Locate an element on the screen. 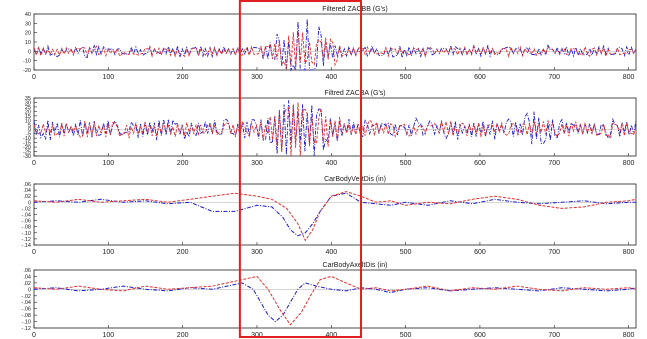 The image size is (647, 339). y-tick-label: 40 is located at coordinates (28, 15).